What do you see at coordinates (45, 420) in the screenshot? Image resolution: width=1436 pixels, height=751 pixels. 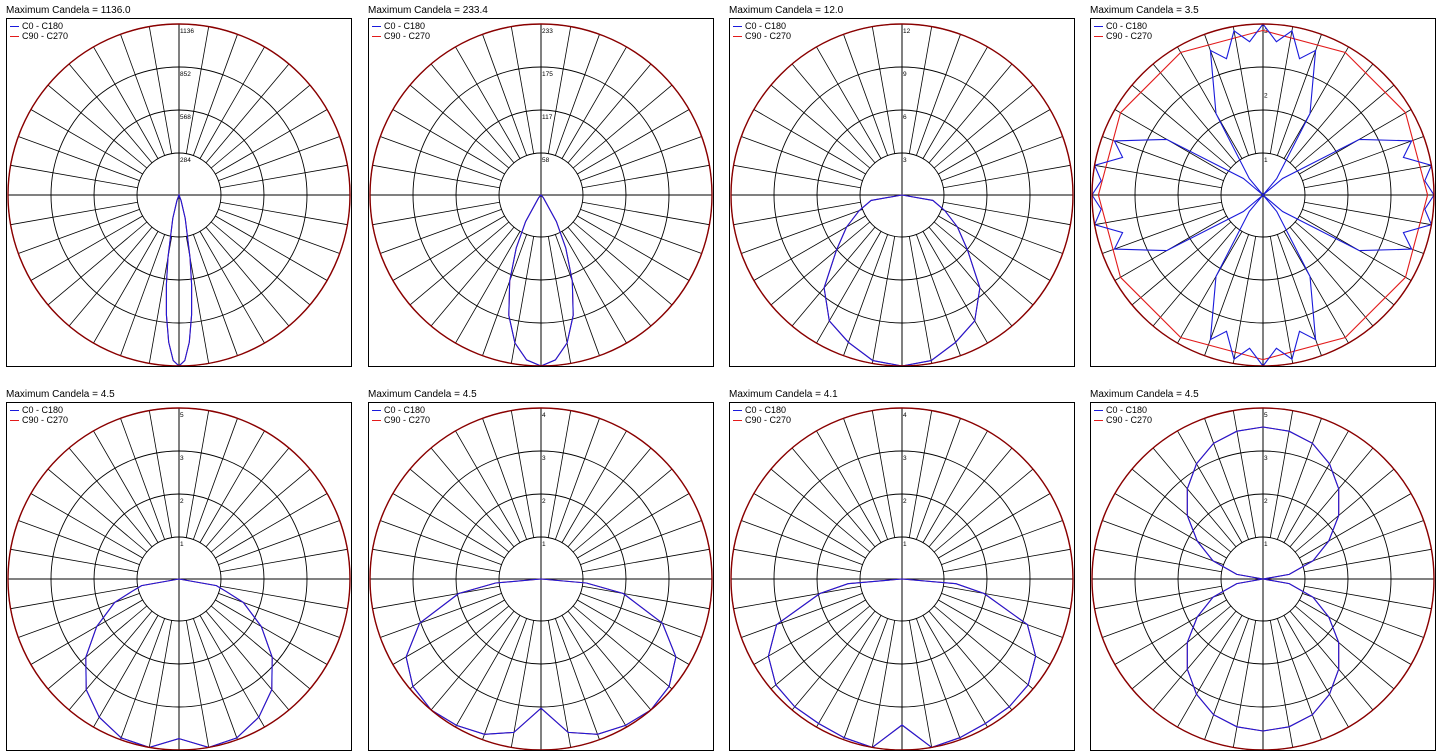 I see `legend-label: C90 - C270` at bounding box center [45, 420].